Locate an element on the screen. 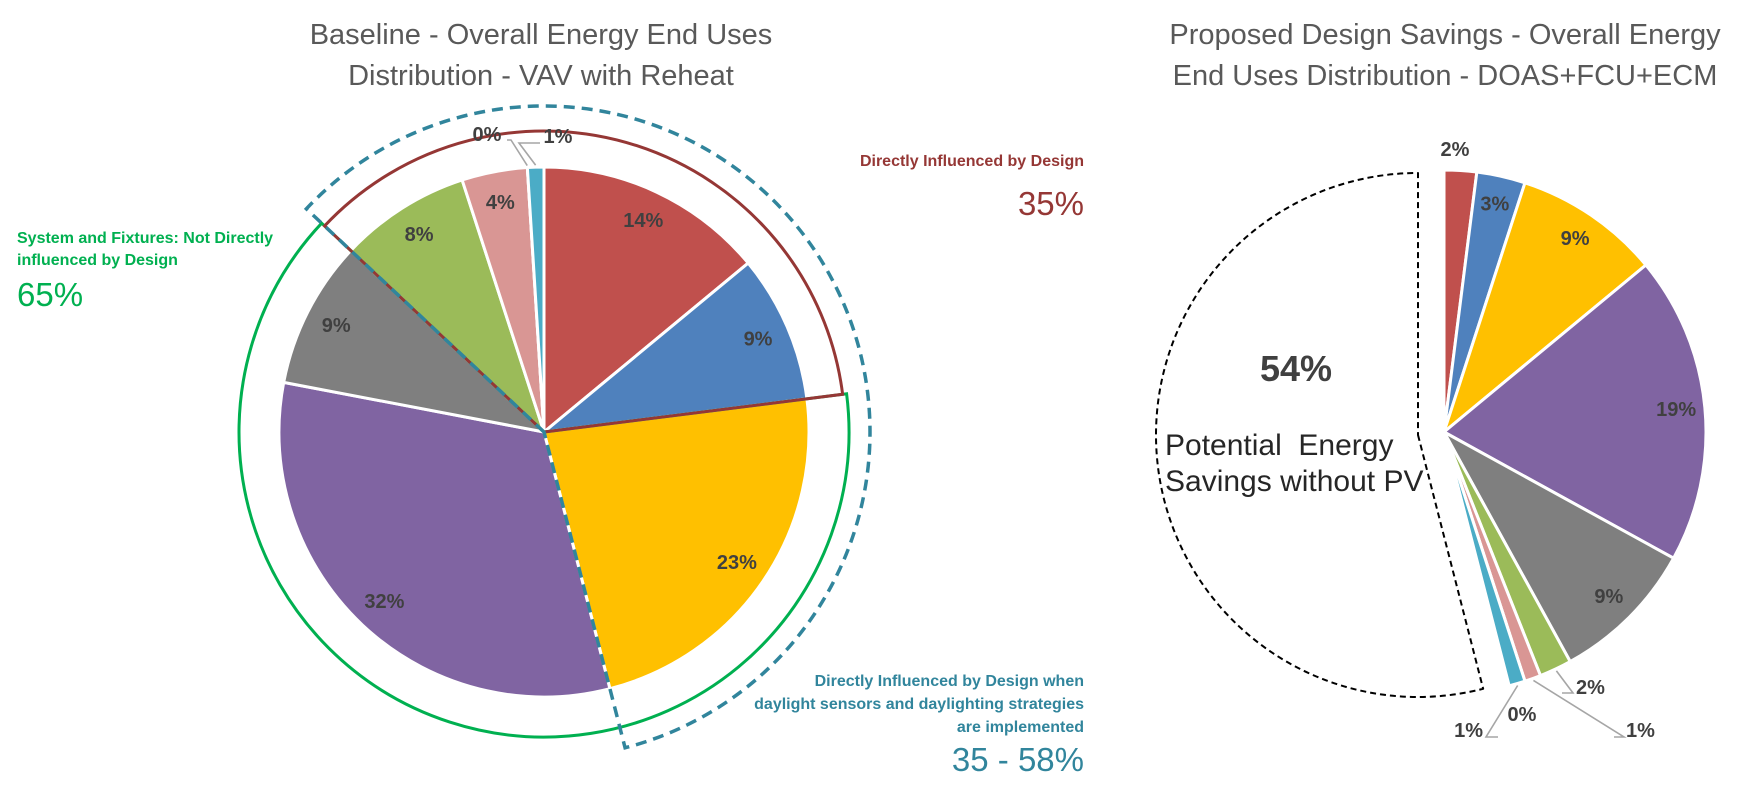 This screenshot has height=793, width=1758. annotation-text: influenced by Design is located at coordinates (97, 260).